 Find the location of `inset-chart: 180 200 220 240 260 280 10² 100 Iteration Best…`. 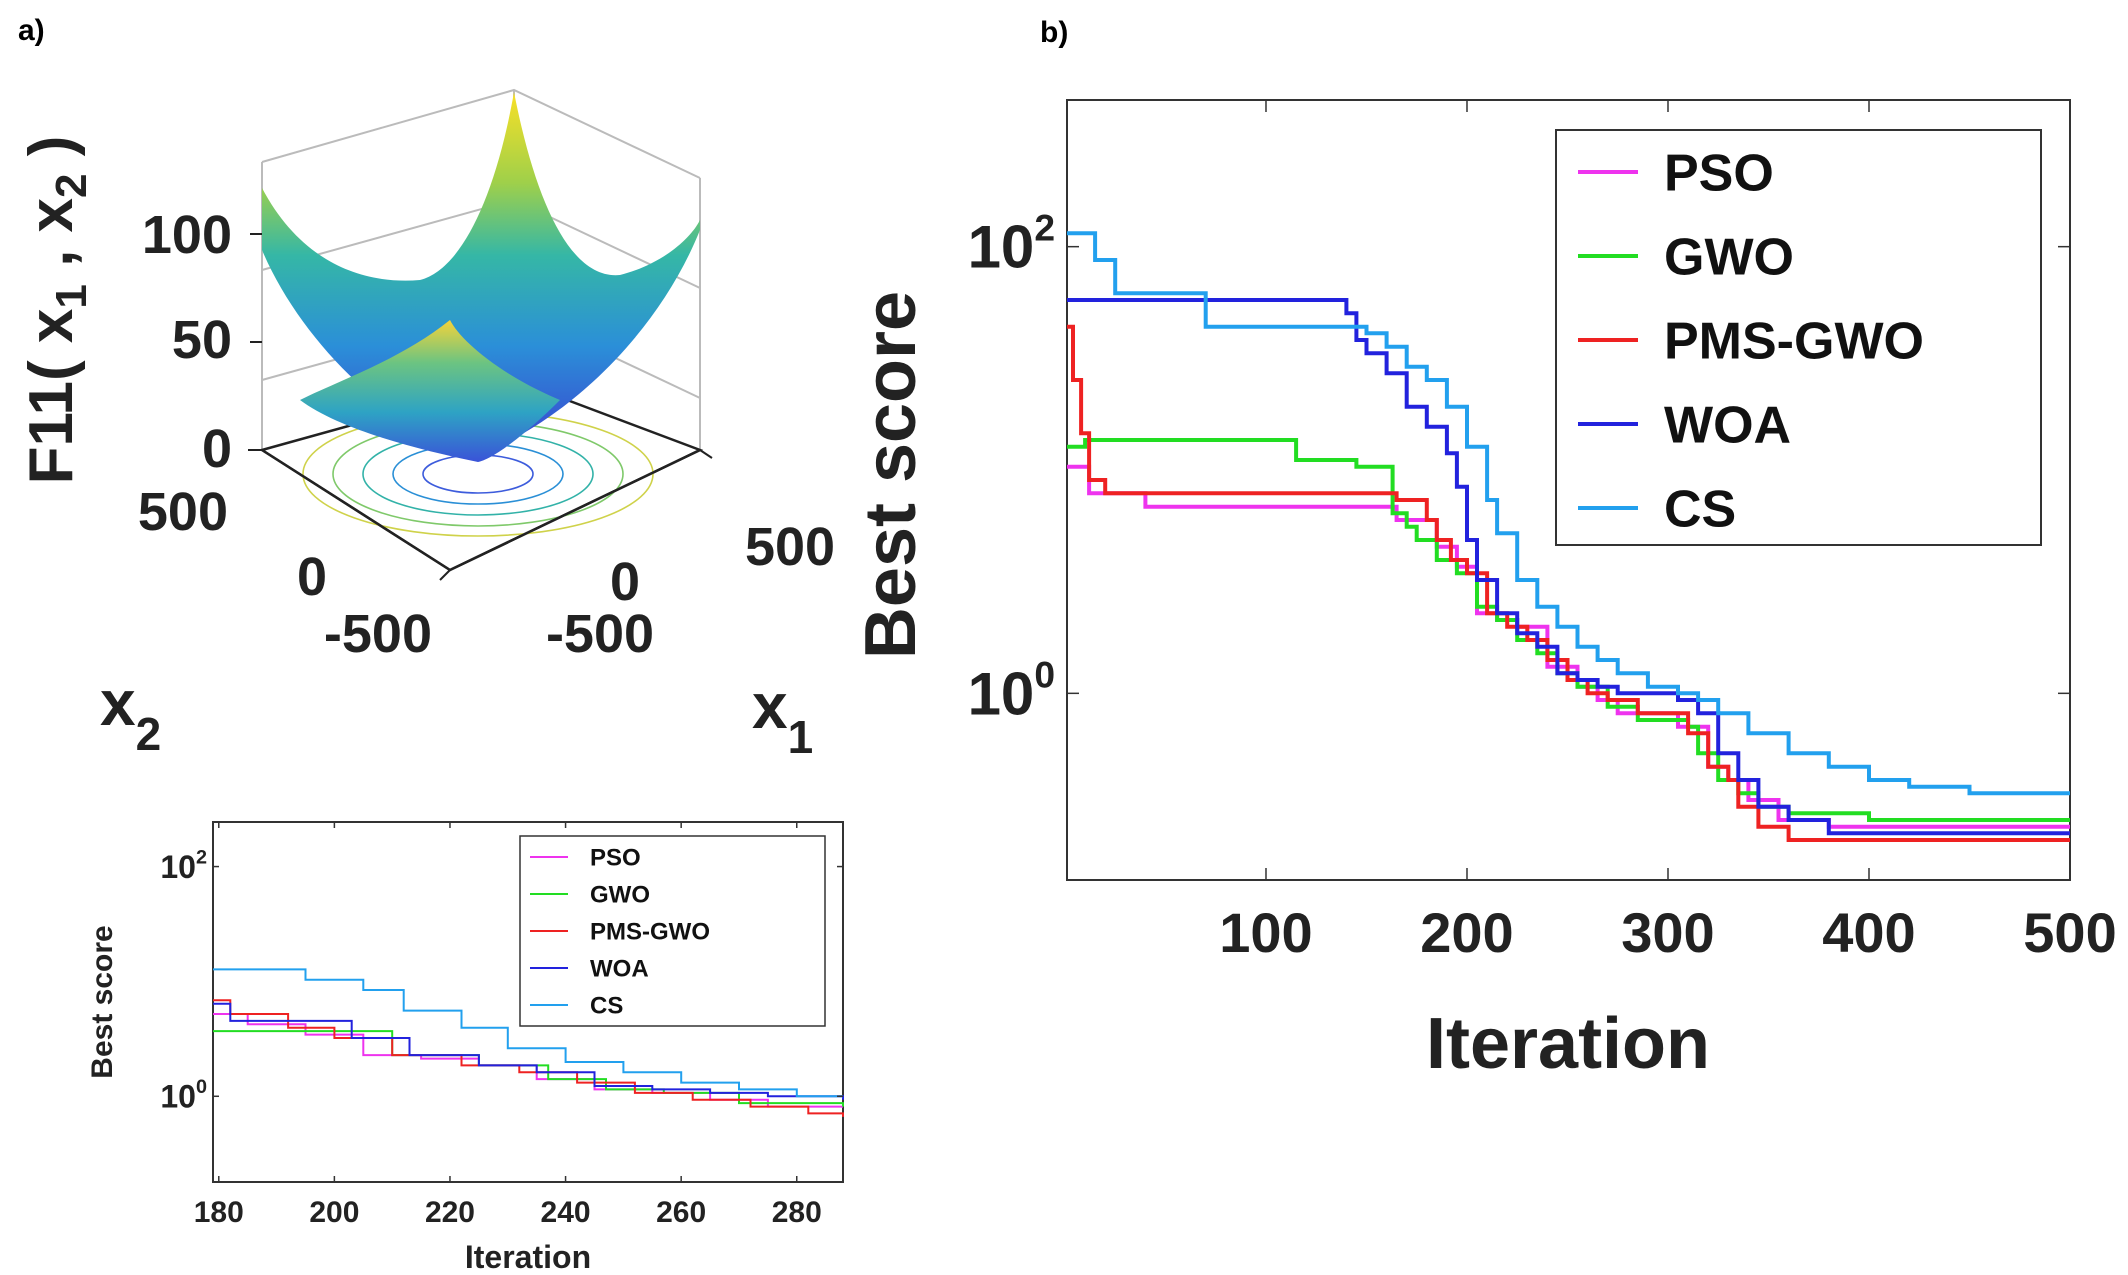

inset-chart: 180 200 220 240 260 280 10² 100 Iteration Best… is located at coordinates (465, 1048).